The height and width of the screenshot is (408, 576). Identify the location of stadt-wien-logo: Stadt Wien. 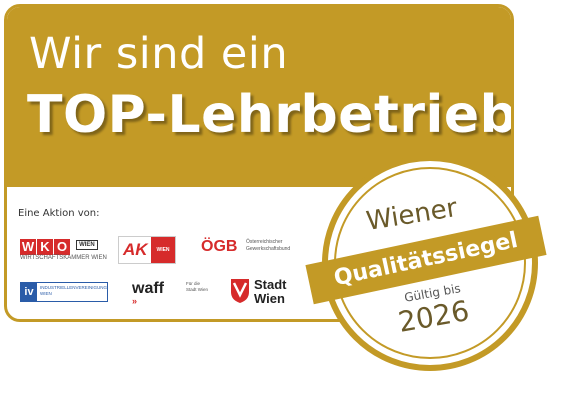
(276, 292).